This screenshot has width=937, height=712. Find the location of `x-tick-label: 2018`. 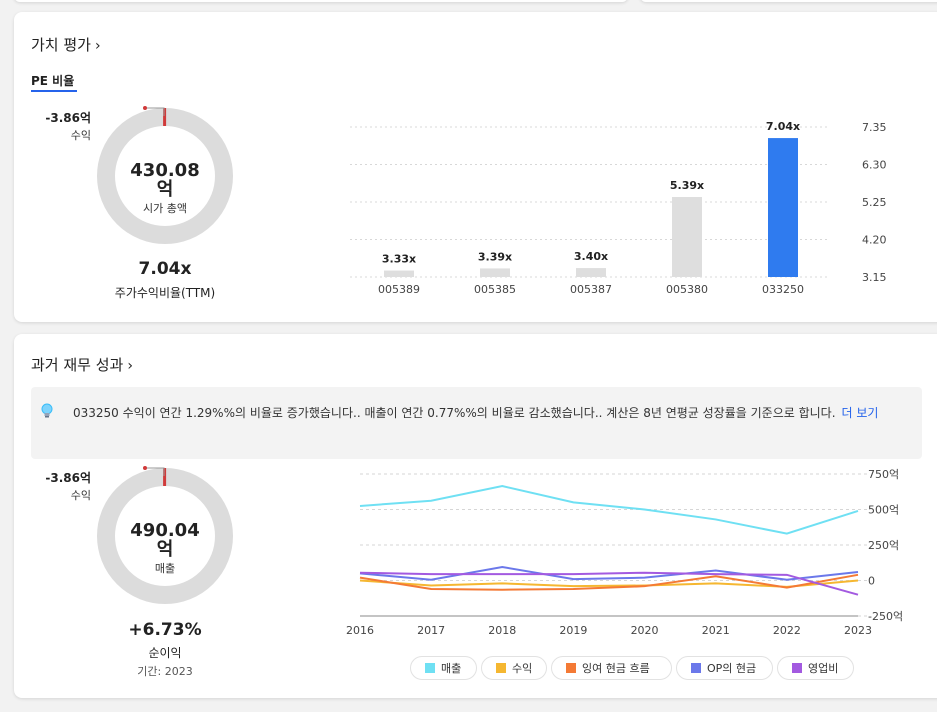

x-tick-label: 2018 is located at coordinates (502, 630).